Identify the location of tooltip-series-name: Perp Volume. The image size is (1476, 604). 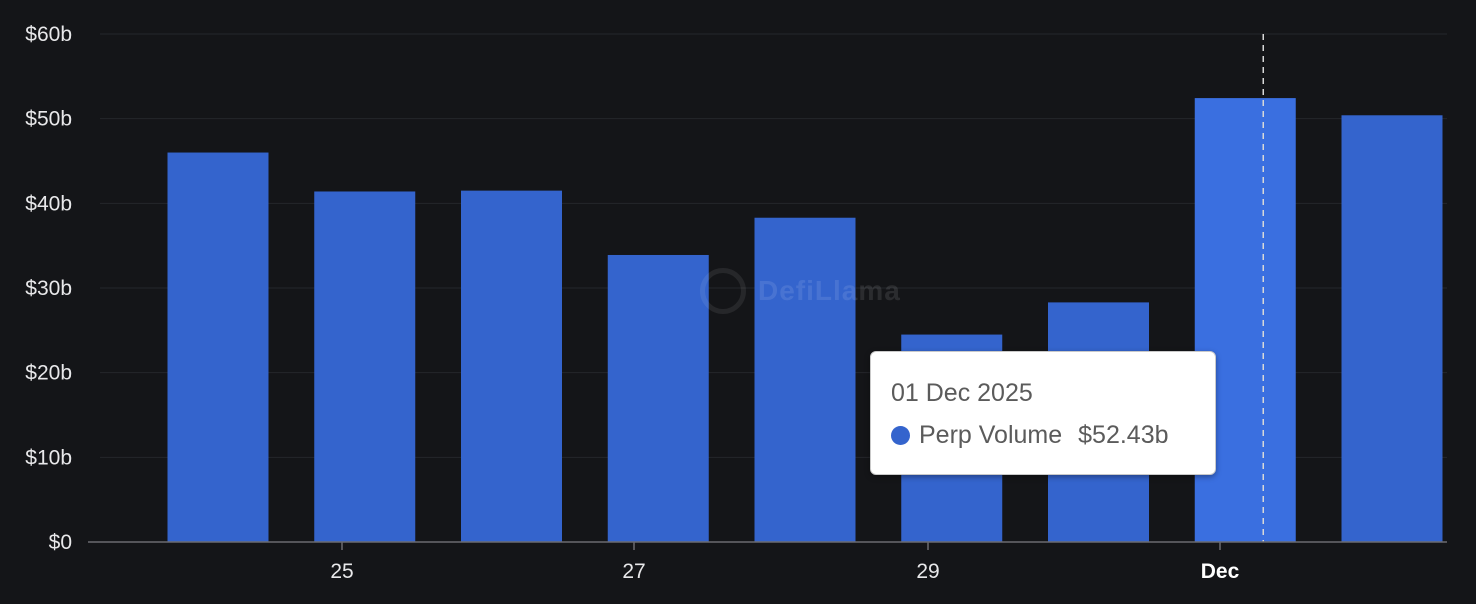
(991, 435).